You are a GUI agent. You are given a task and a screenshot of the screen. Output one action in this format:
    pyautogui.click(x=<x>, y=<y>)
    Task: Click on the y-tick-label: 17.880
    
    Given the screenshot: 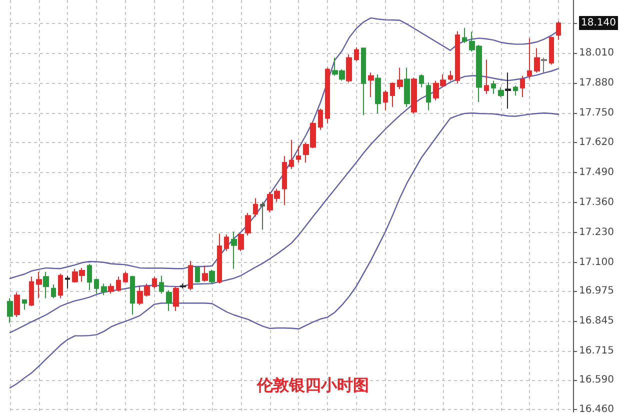 What is the action you would take?
    pyautogui.click(x=596, y=82)
    